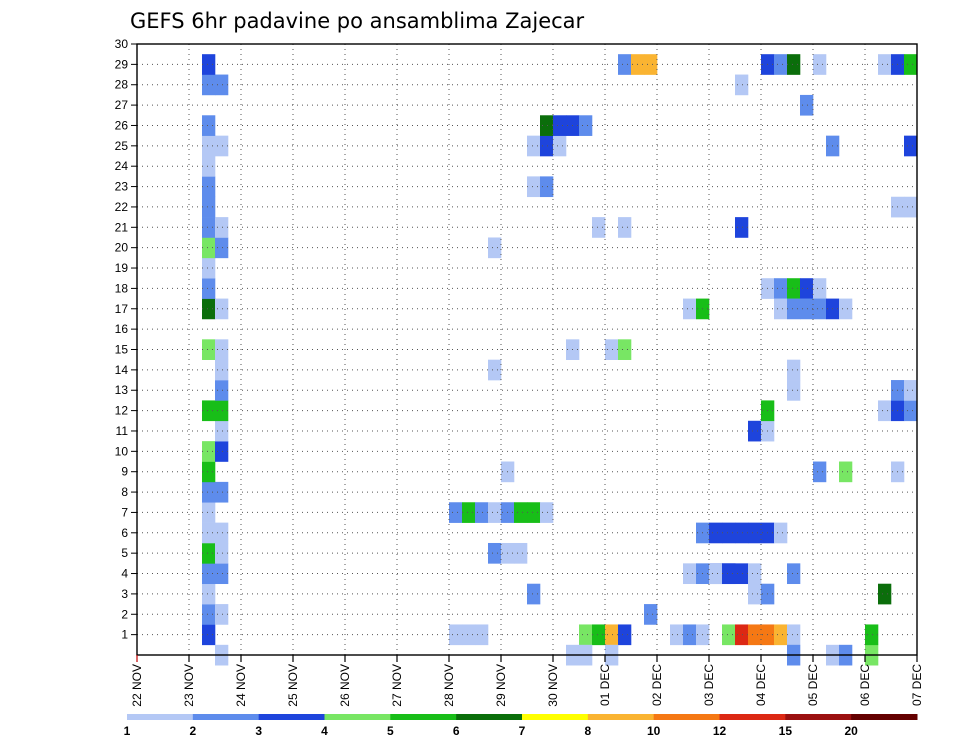 The height and width of the screenshot is (742, 960). Describe the element at coordinates (122, 451) in the screenshot. I see `y-tick-label: 10` at that location.